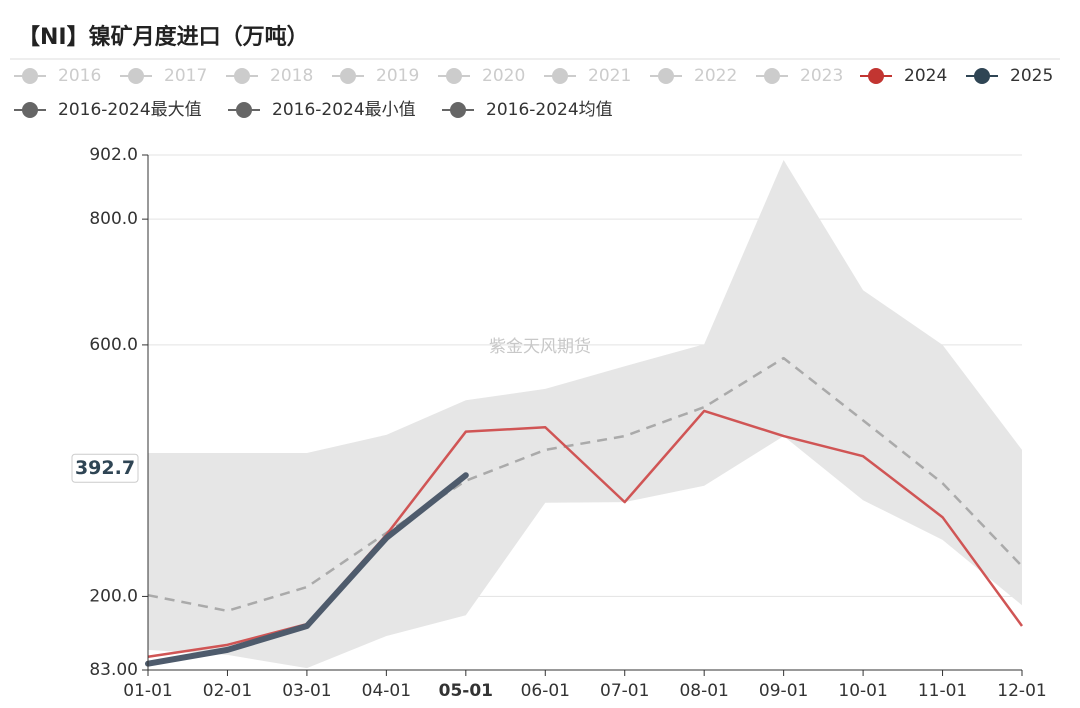 The height and width of the screenshot is (708, 1080). What do you see at coordinates (307, 569) in the screenshot?
I see `series-line` at bounding box center [307, 569].